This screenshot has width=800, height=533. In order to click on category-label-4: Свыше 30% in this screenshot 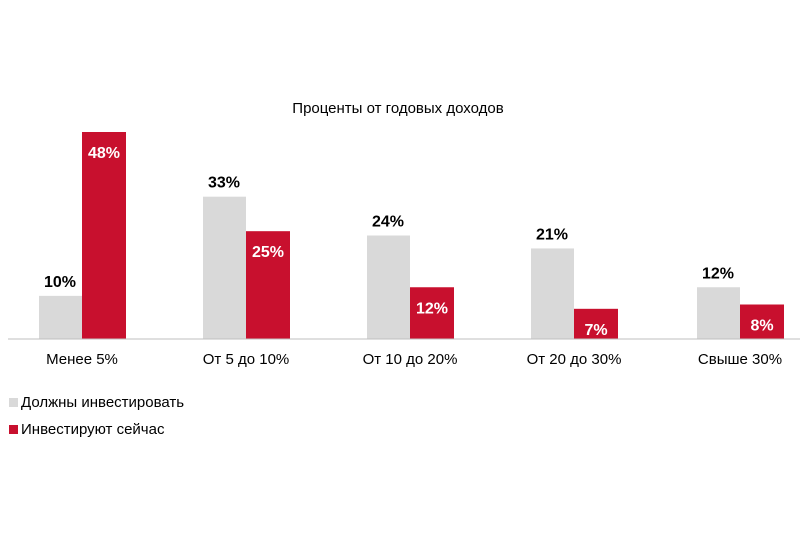, I will do `click(740, 359)`.